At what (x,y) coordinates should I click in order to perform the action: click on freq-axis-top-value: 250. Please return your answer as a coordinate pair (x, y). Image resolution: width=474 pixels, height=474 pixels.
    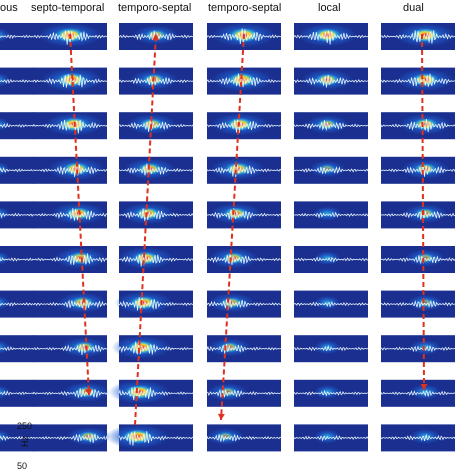
    Looking at the image, I should click on (25, 426).